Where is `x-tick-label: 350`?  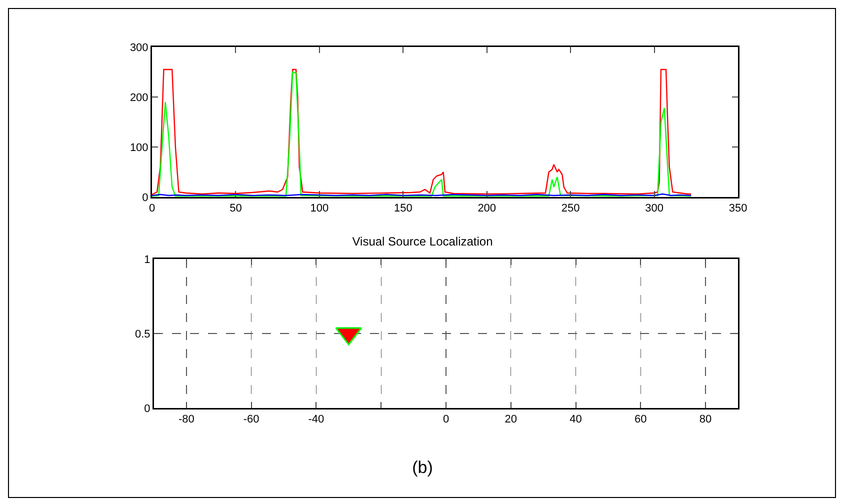
x-tick-label: 350 is located at coordinates (738, 208).